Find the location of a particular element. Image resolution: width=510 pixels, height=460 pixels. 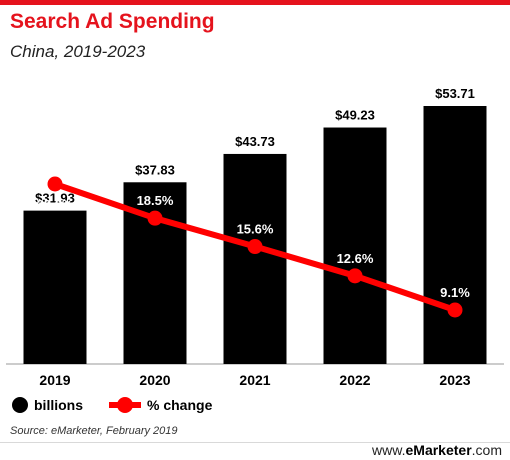

change-value-label: 18.5% is located at coordinates (155, 200).